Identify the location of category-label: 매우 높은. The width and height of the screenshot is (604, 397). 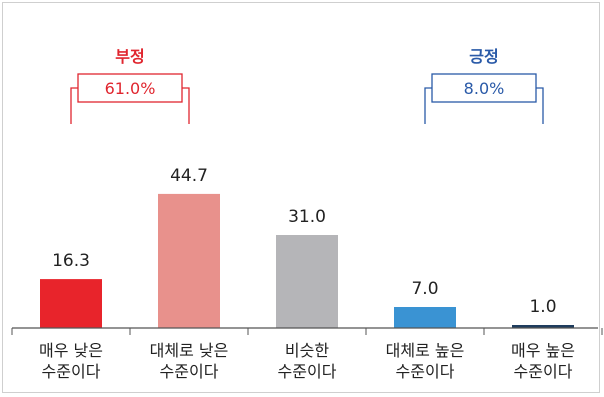
(543, 350).